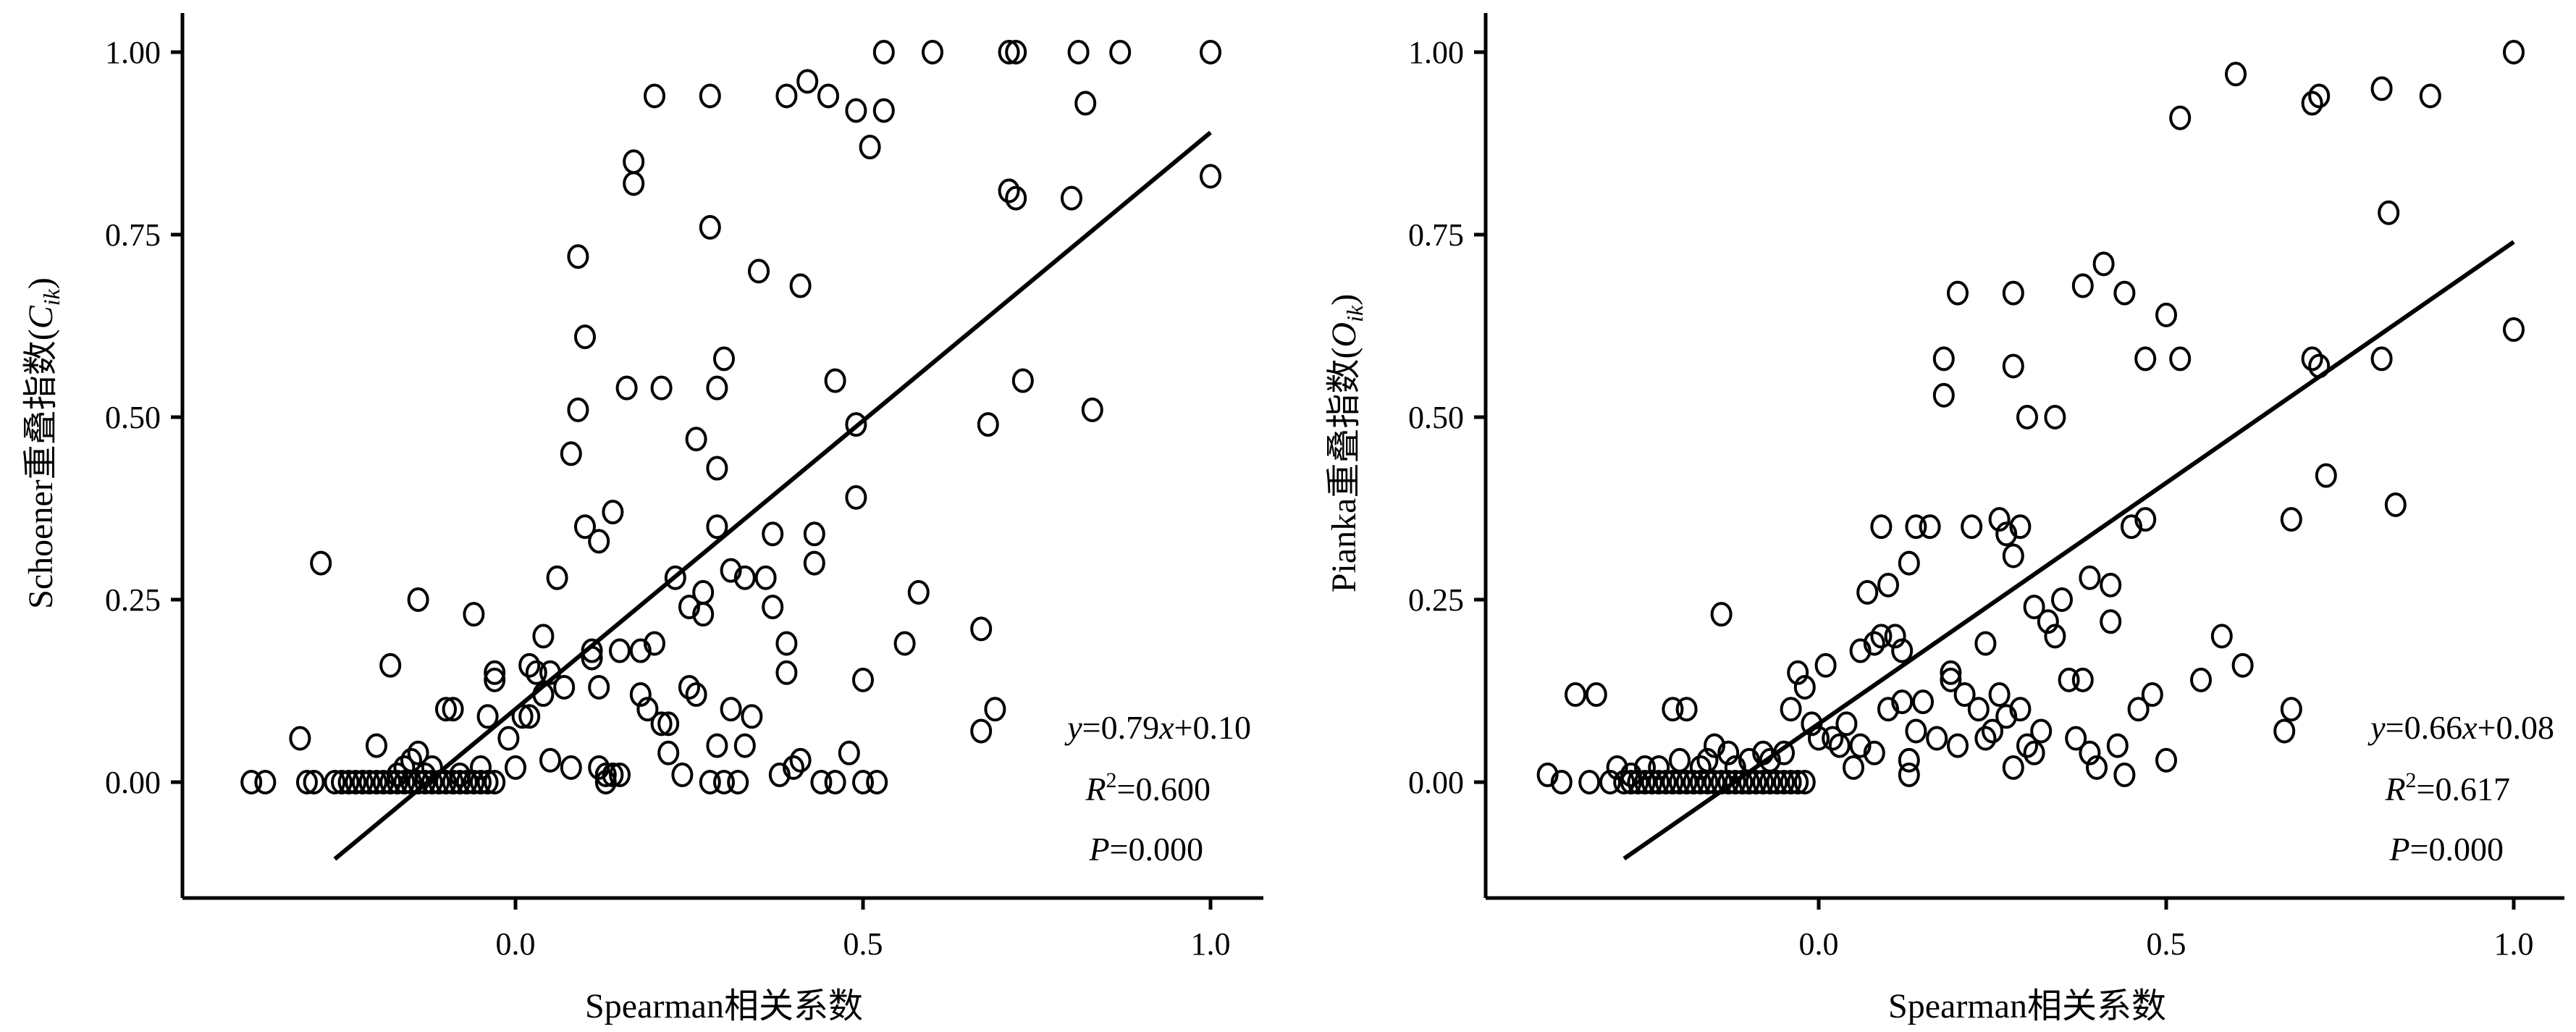 Image resolution: width=2576 pixels, height=1032 pixels. Describe the element at coordinates (1344, 335) in the screenshot. I see `y-axis-title-var: O` at that location.